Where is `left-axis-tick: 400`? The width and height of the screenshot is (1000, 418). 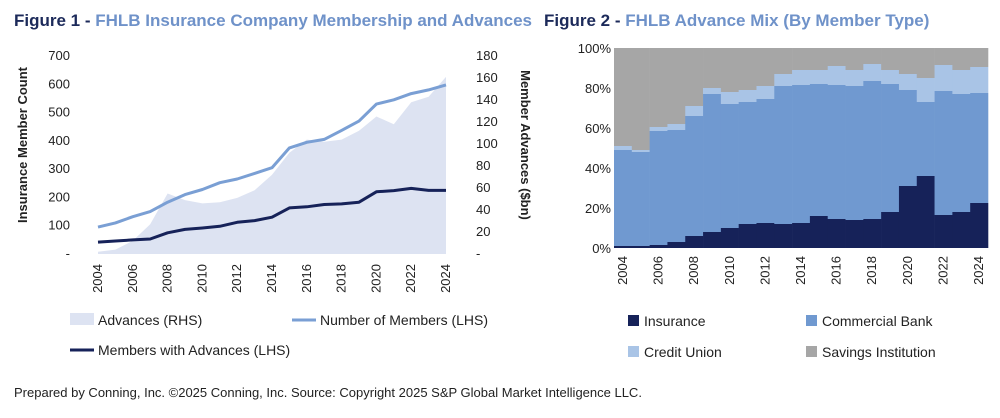 left-axis-tick: 400 is located at coordinates (59, 140).